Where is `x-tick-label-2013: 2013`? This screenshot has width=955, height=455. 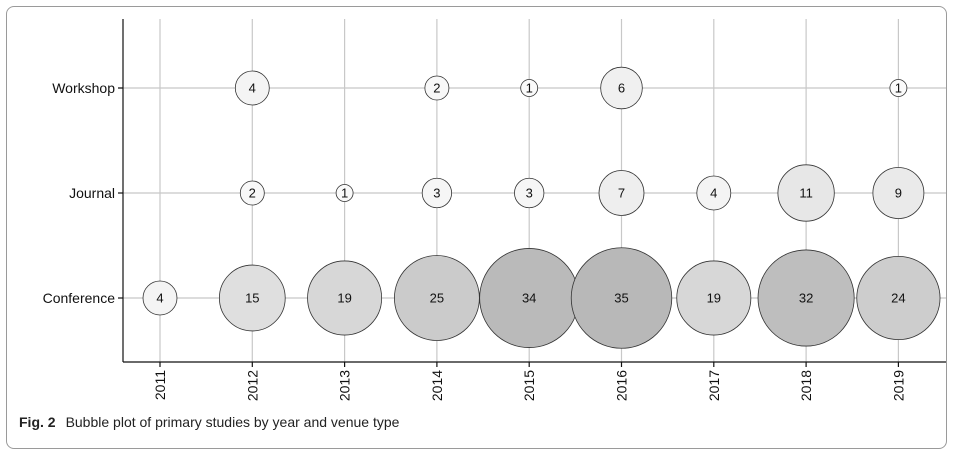
x-tick-label-2013: 2013 is located at coordinates (345, 385).